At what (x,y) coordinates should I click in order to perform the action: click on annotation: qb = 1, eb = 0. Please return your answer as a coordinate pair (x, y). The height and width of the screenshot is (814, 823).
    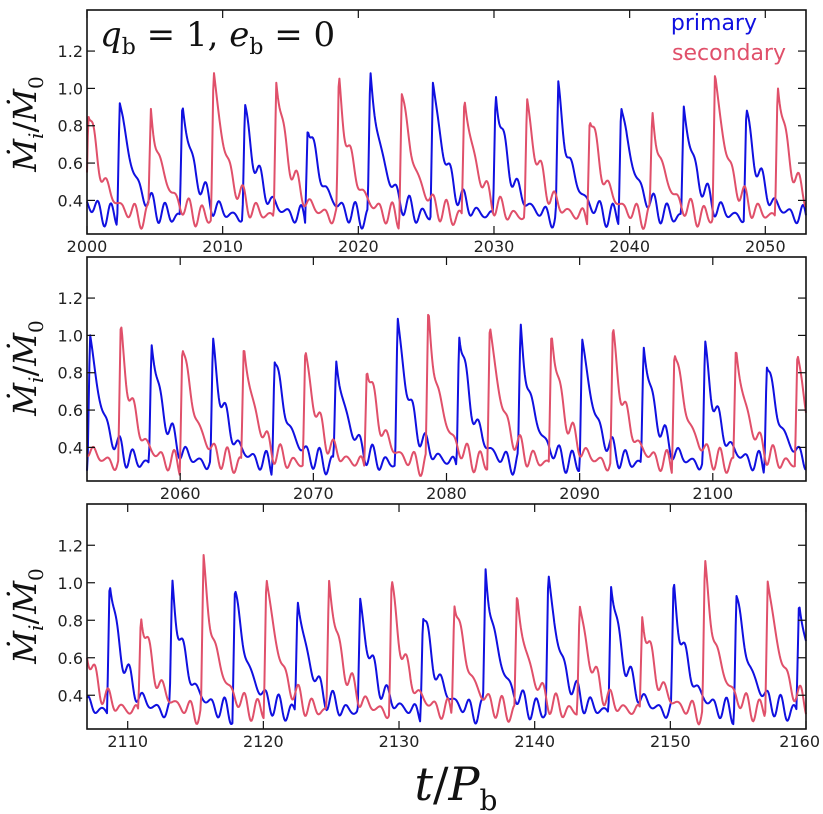
    Looking at the image, I should click on (217, 37).